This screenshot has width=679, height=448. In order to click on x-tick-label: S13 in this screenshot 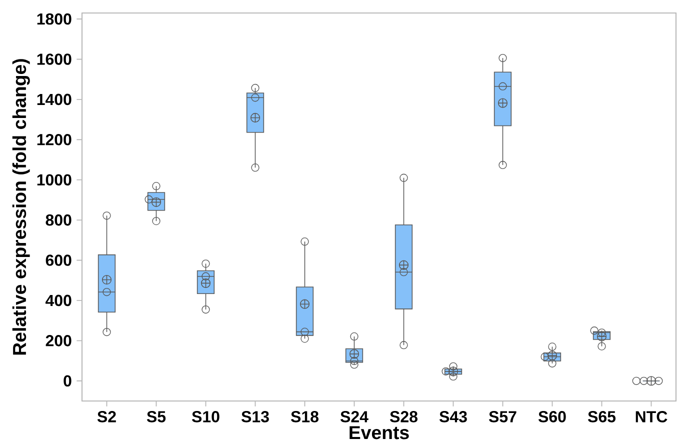, I will do `click(255, 416)`.